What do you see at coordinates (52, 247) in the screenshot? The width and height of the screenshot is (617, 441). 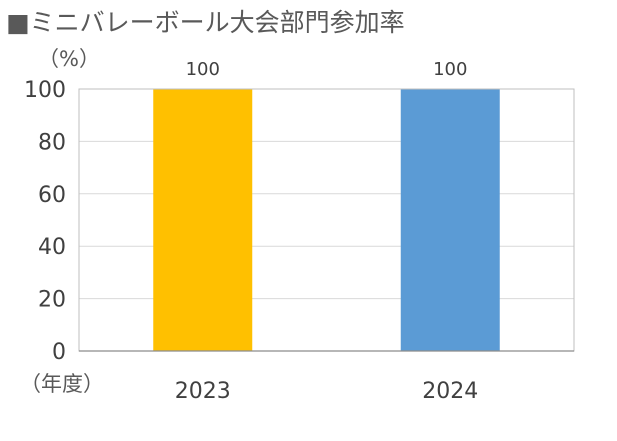 I see `y-tick-label: 40` at bounding box center [52, 247].